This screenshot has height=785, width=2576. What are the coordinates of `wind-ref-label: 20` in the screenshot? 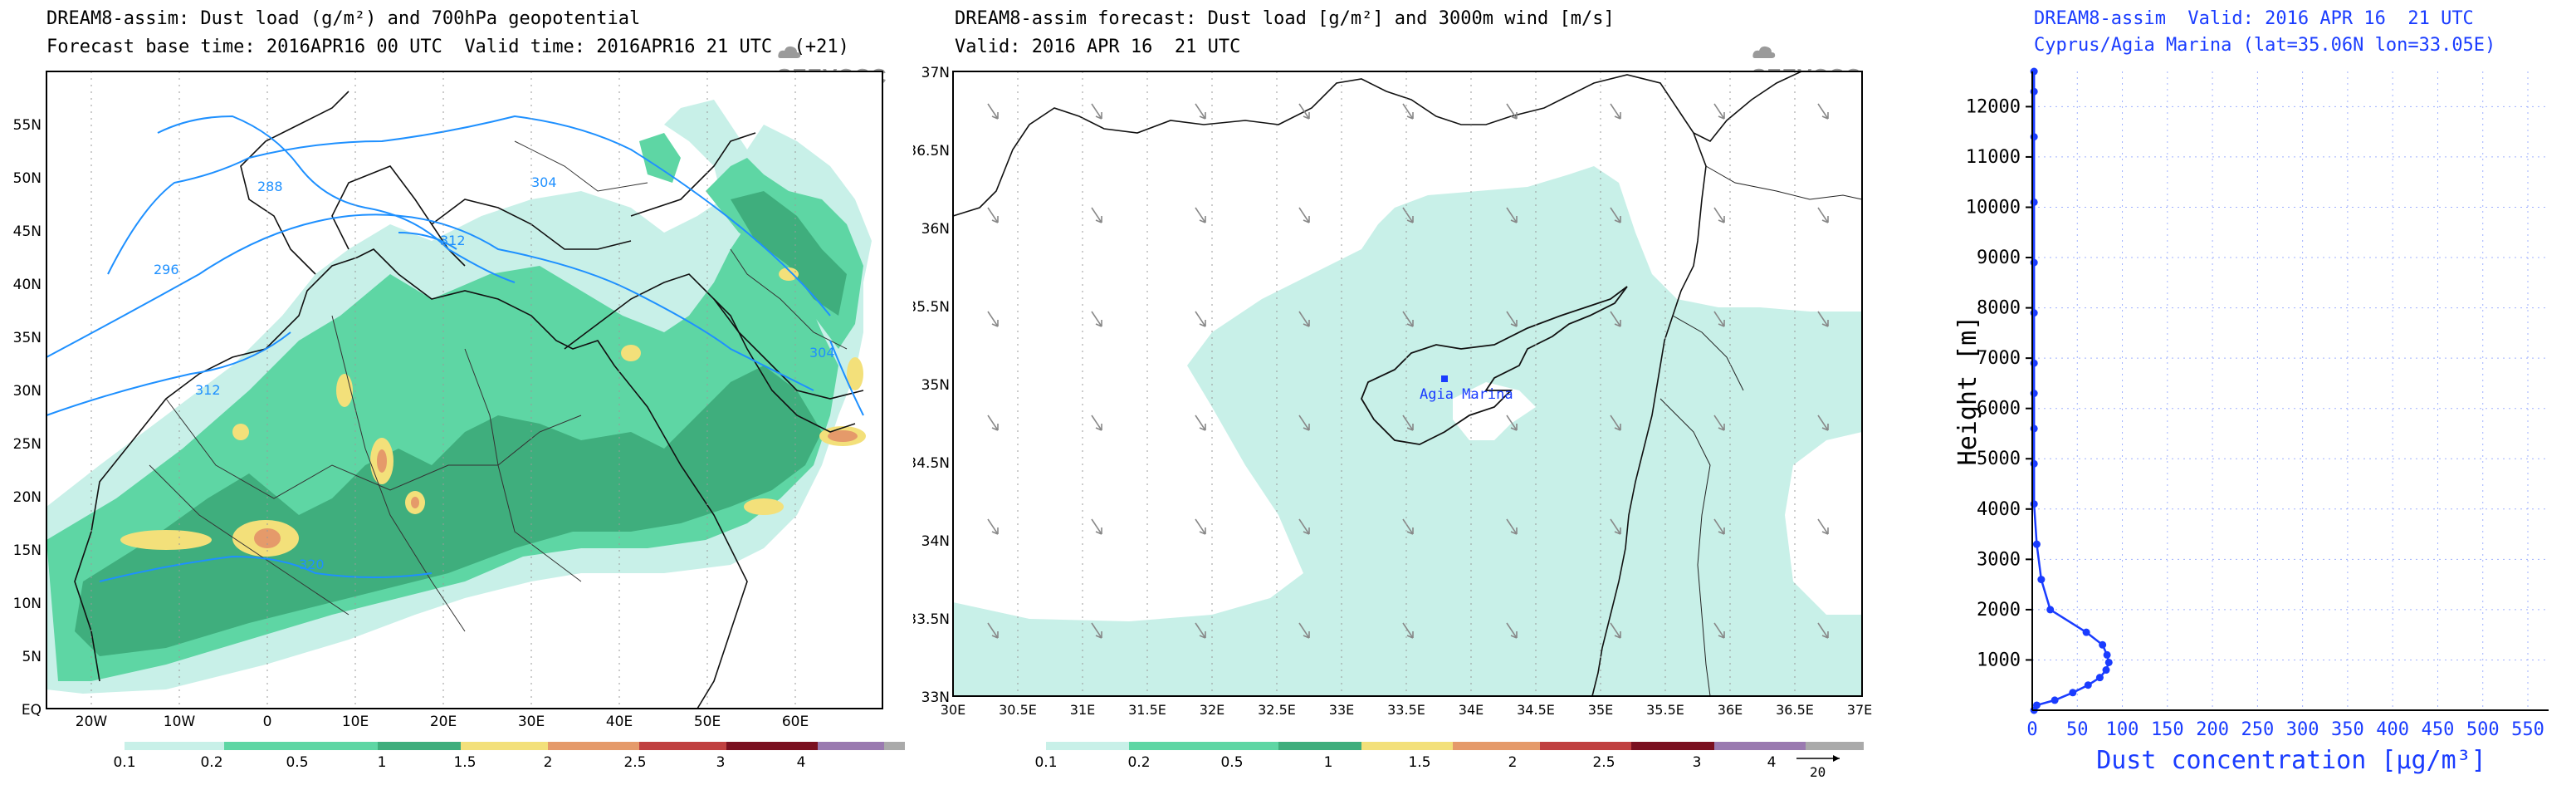 It's located at (1818, 772).